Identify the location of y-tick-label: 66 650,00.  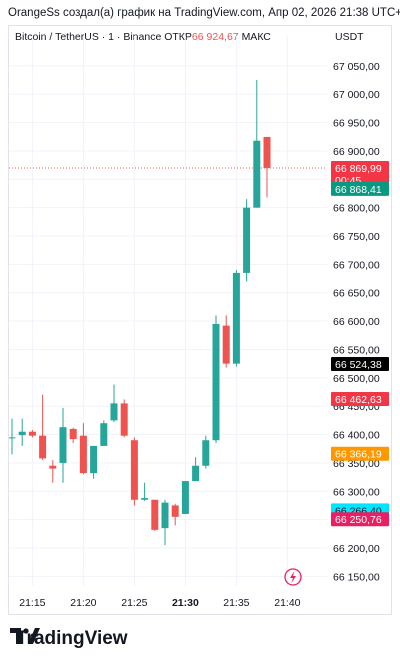
(356, 294).